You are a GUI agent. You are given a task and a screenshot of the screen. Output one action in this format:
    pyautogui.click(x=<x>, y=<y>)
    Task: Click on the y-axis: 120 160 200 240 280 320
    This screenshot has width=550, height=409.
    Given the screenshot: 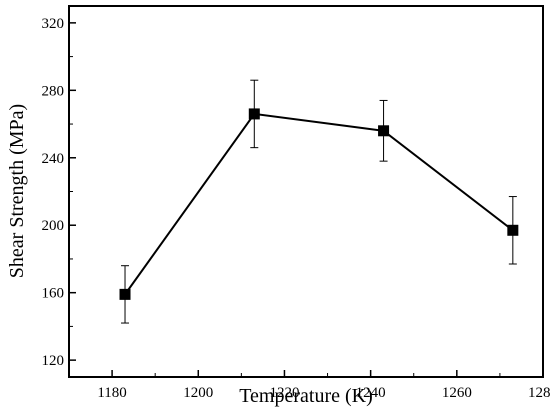 What is the action you would take?
    pyautogui.click(x=59, y=192)
    